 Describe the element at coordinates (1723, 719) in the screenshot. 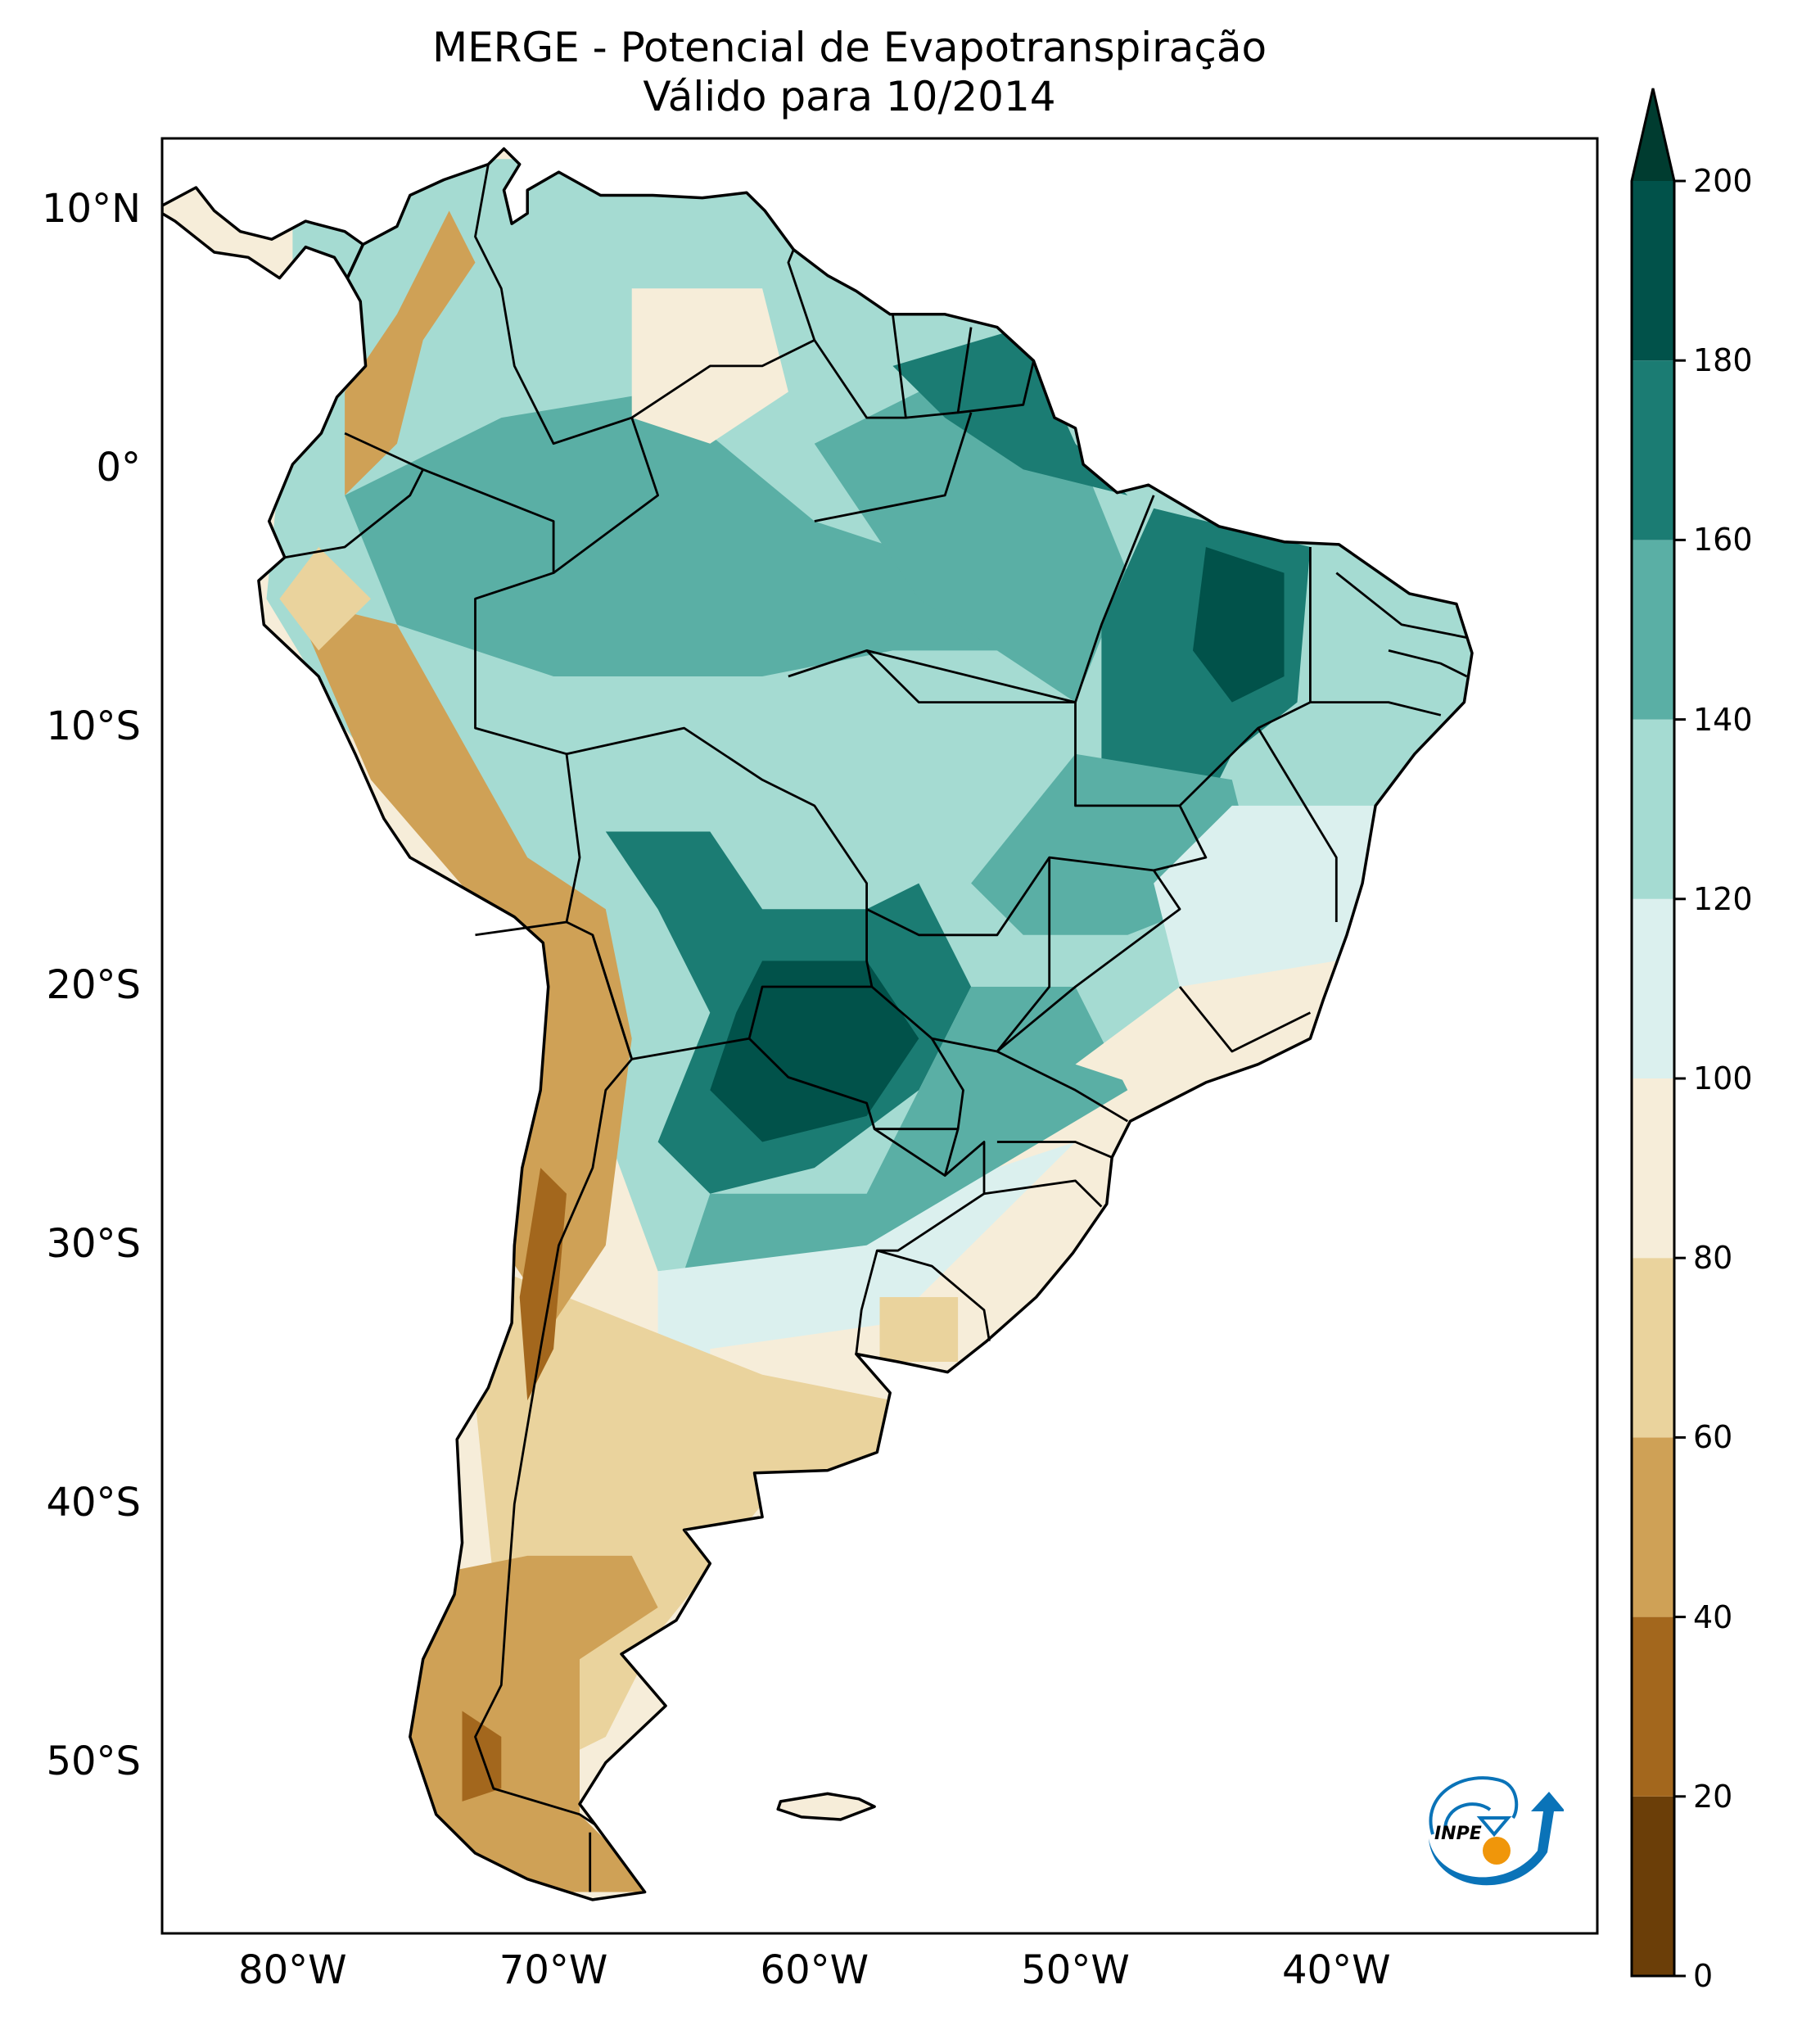

I see `colorbar-tick-label: 140` at that location.